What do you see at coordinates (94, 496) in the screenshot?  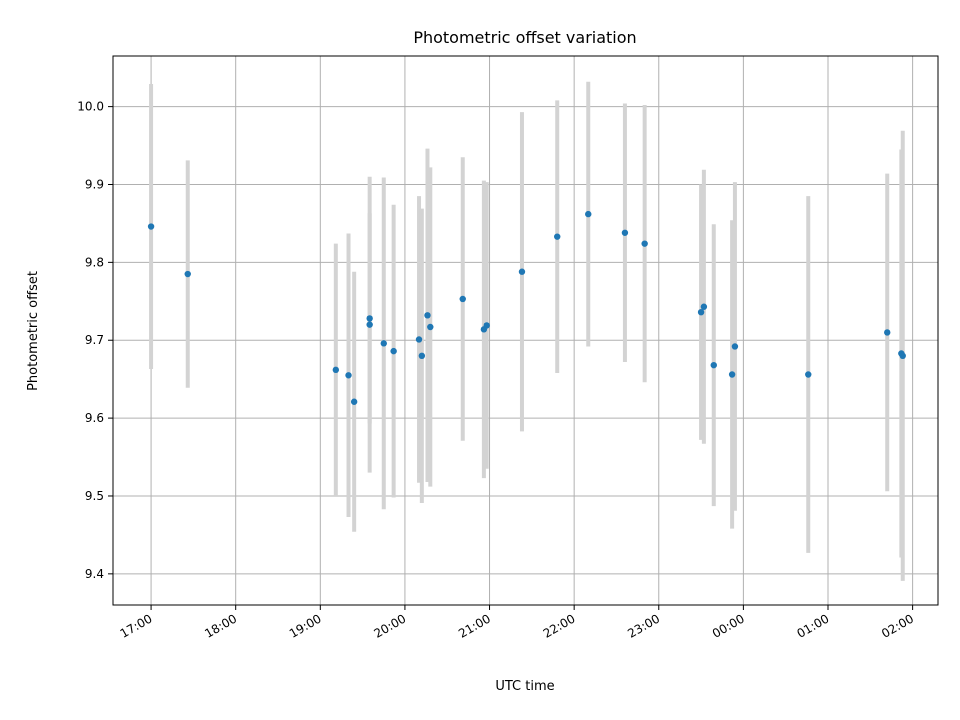 I see `y-tick-label: 9.5` at bounding box center [94, 496].